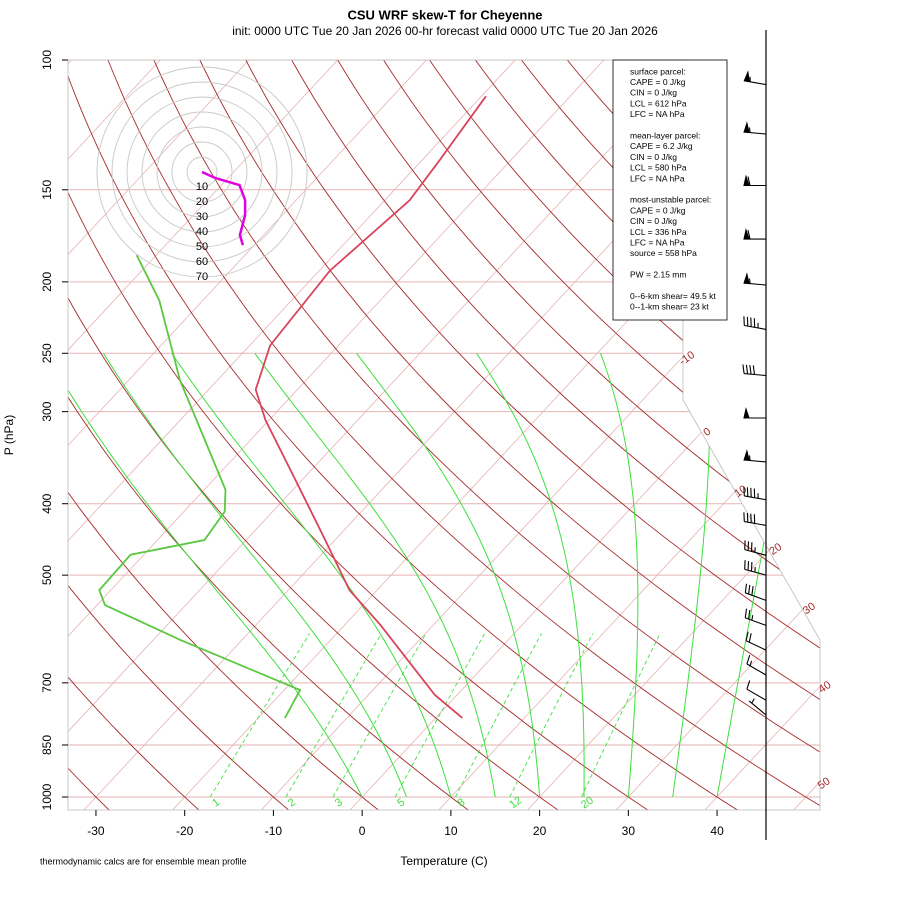 This screenshot has height=900, width=900. Describe the element at coordinates (658, 168) in the screenshot. I see `info-text: LCL = 580 hPa` at that location.